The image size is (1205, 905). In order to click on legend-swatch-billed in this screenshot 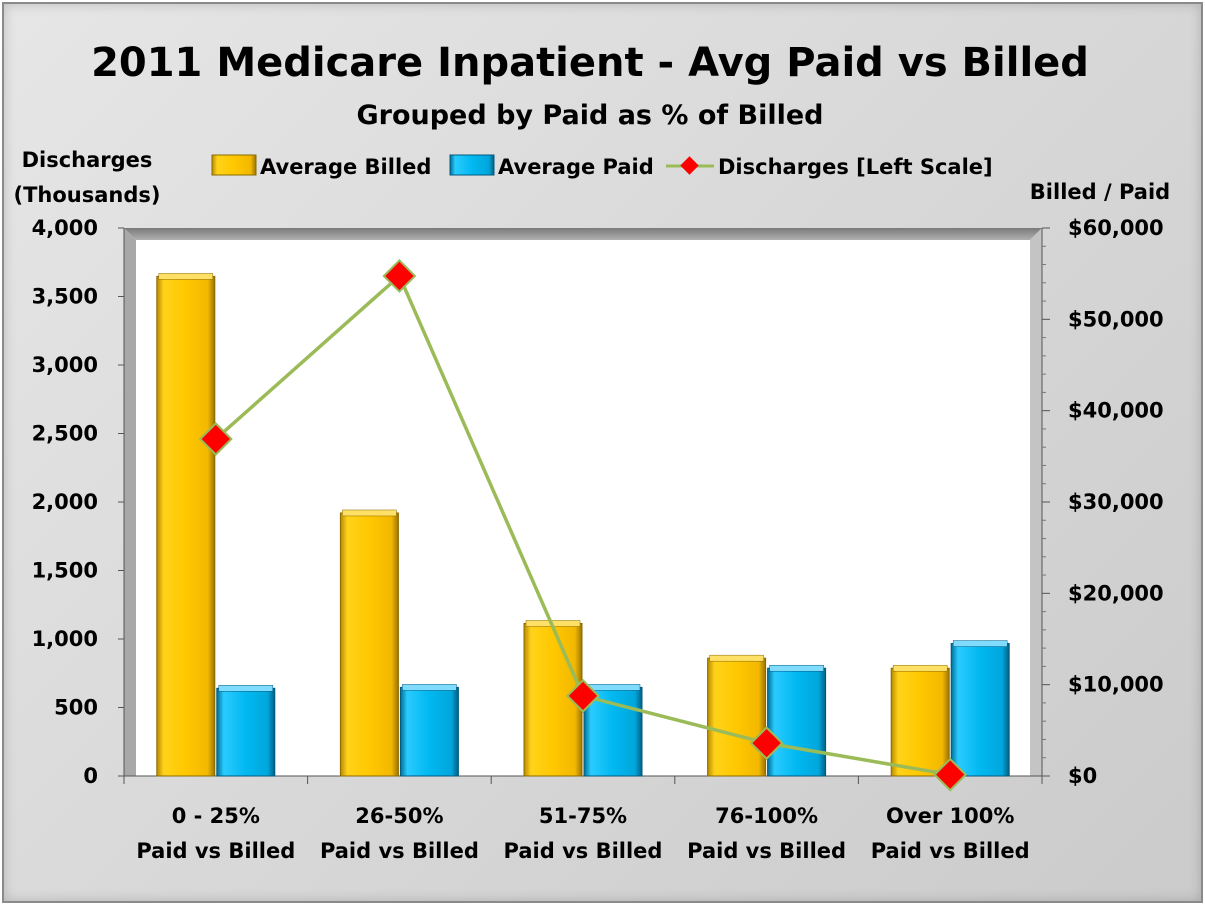, I will do `click(234, 165)`.